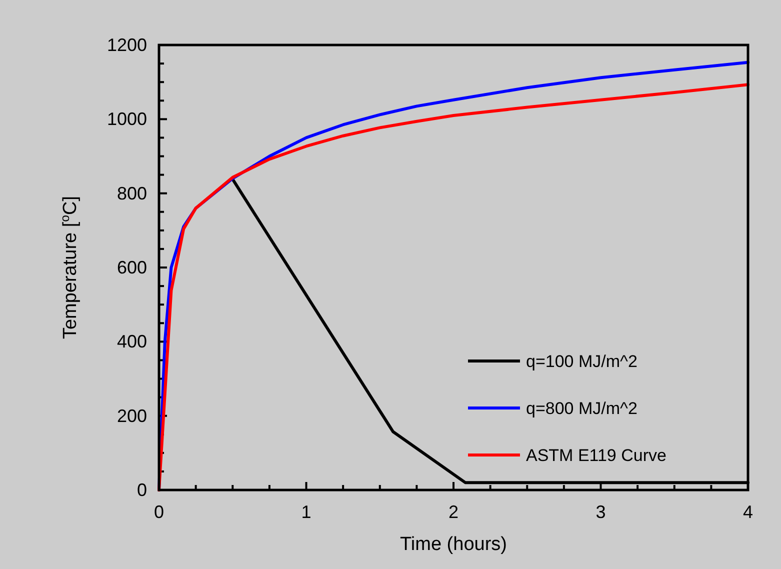 The image size is (781, 569). Describe the element at coordinates (159, 512) in the screenshot. I see `x-tick-label: 0` at that location.